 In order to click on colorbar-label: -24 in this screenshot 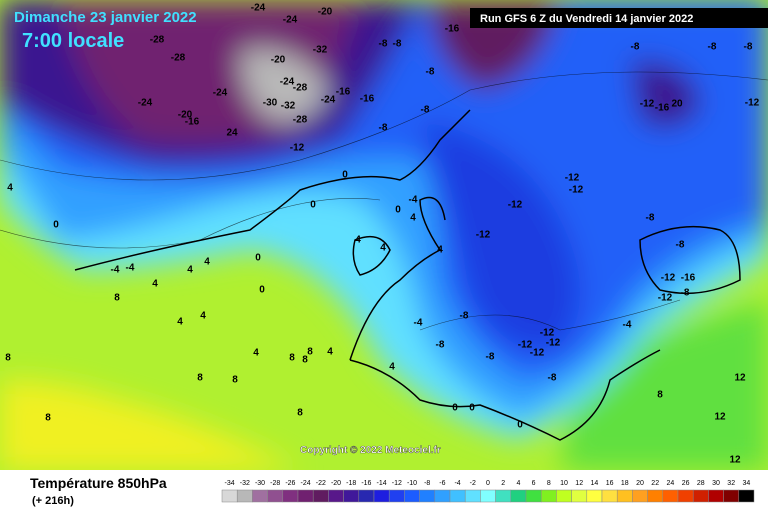, I will do `click(306, 483)`.